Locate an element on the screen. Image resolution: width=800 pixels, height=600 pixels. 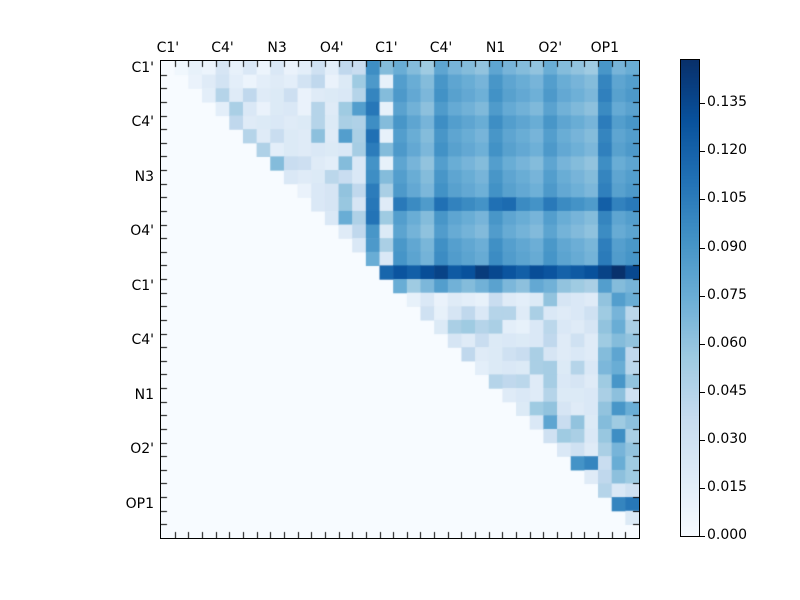
colorbar-tick-label: 0.030 is located at coordinates (727, 439).